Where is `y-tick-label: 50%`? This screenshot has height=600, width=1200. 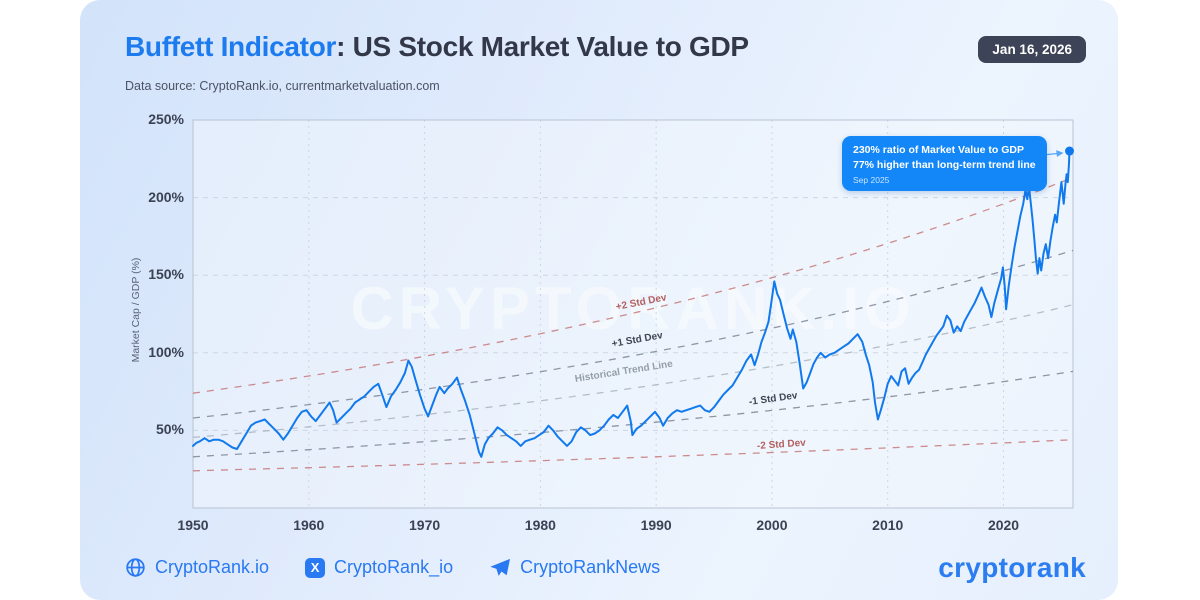 y-tick-label: 50% is located at coordinates (169, 429).